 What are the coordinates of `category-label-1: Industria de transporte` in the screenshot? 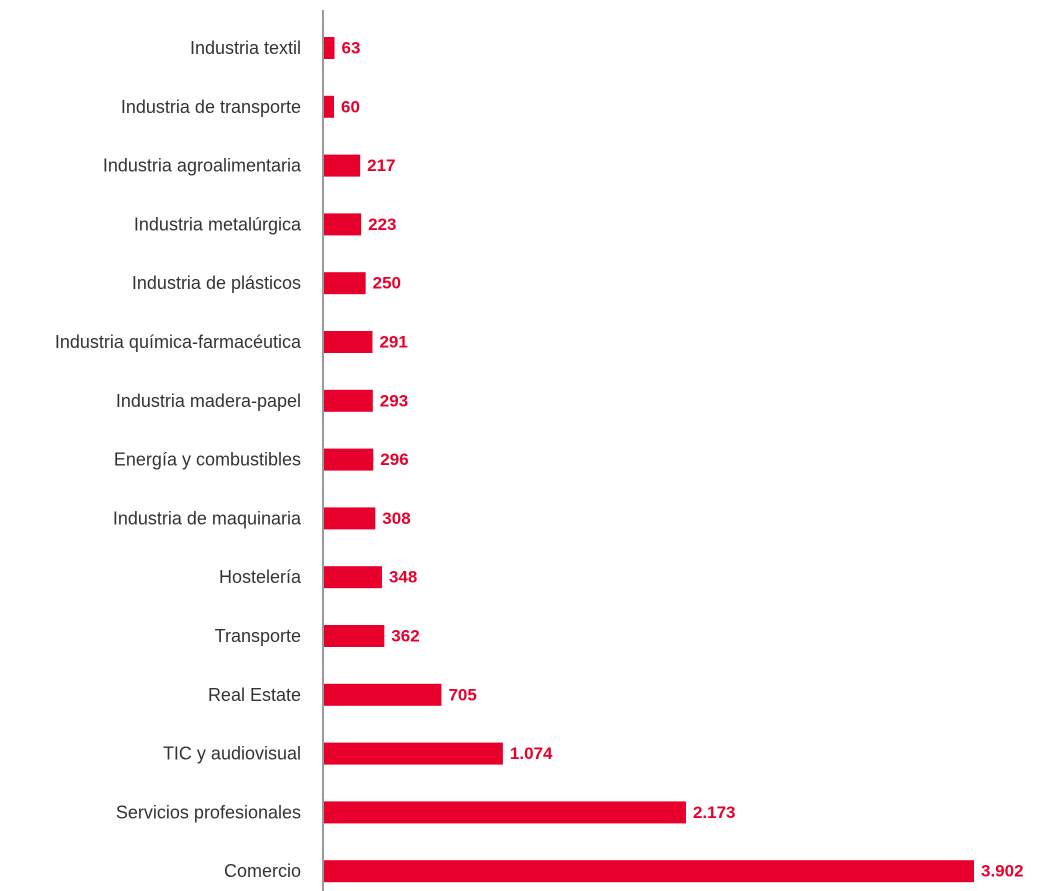 It's located at (211, 107).